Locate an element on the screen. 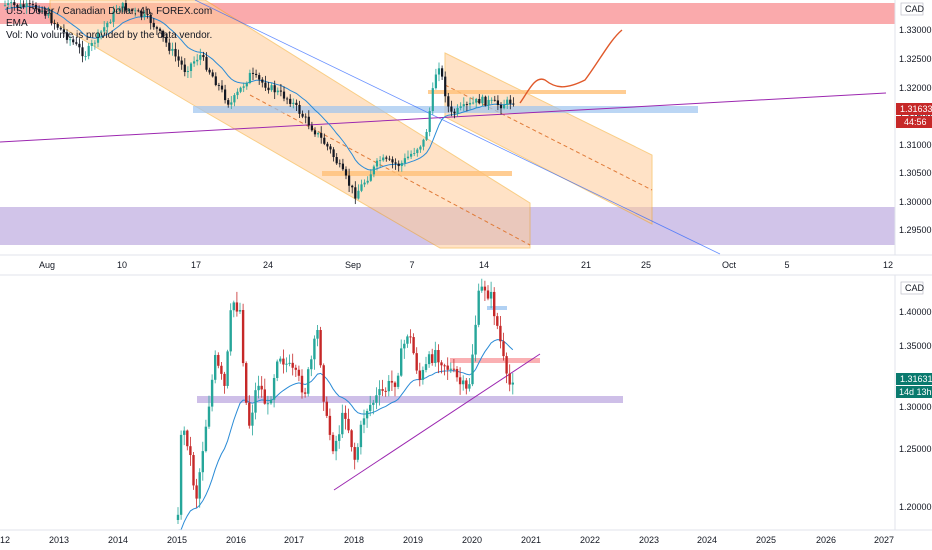  time-tick-label: 2022 is located at coordinates (590, 540).